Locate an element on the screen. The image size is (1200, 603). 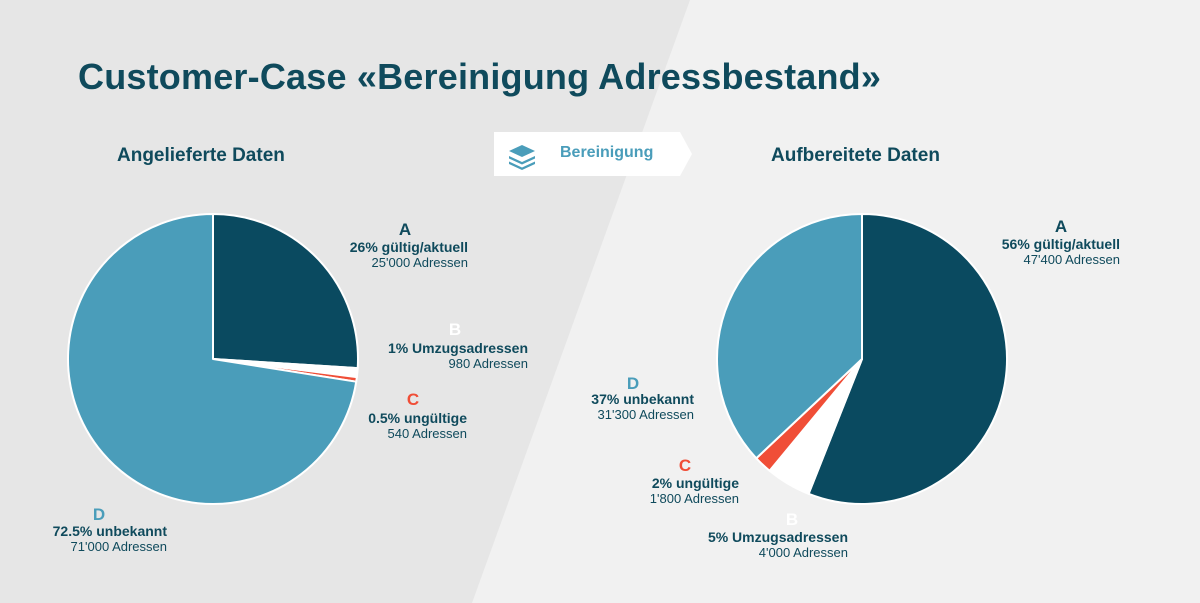
left-count-c: 540 Adressen is located at coordinates (427, 433).